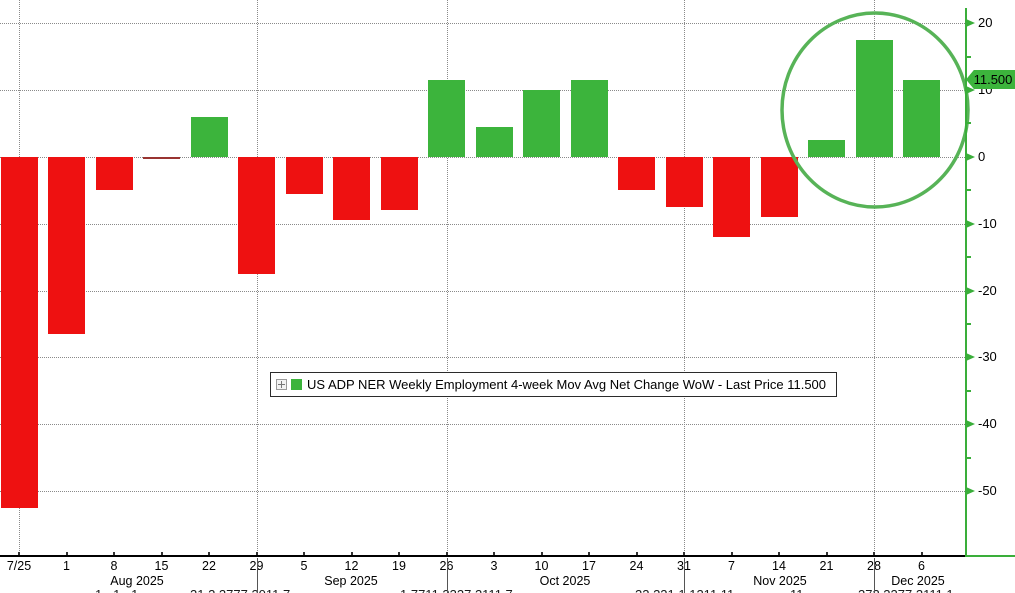  What do you see at coordinates (780, 581) in the screenshot?
I see `month-label-nov: Nov 2025` at bounding box center [780, 581].